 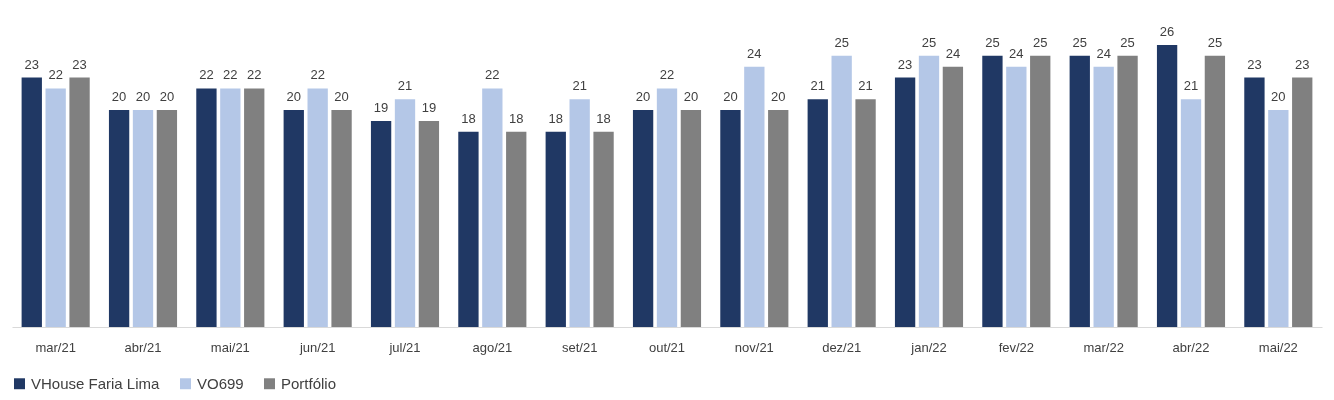 What do you see at coordinates (928, 347) in the screenshot?
I see `x-tick-label: jan/22` at bounding box center [928, 347].